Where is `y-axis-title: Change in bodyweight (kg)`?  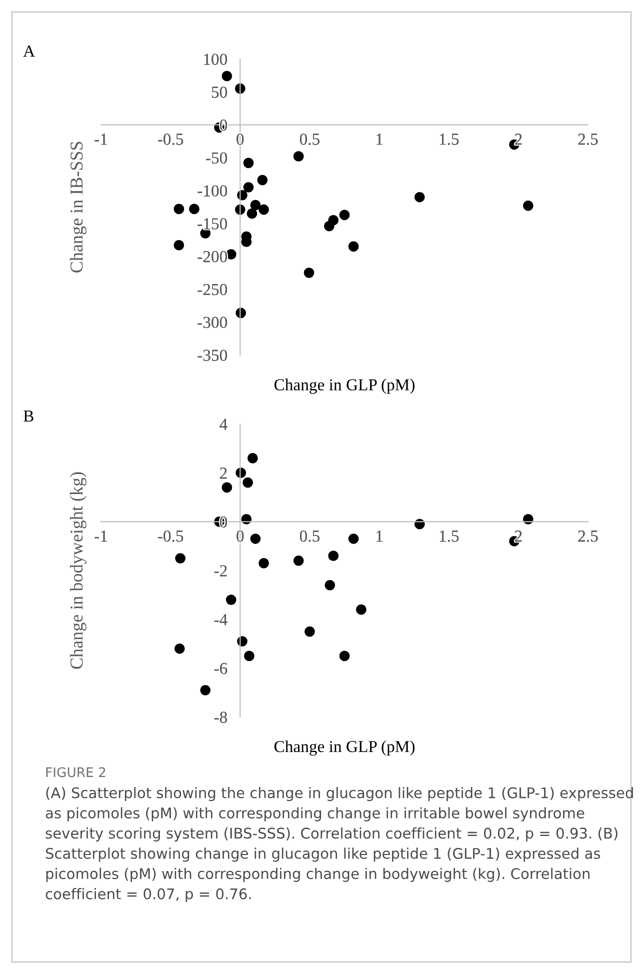 y-axis-title: Change in bodyweight (kg) is located at coordinates (78, 570).